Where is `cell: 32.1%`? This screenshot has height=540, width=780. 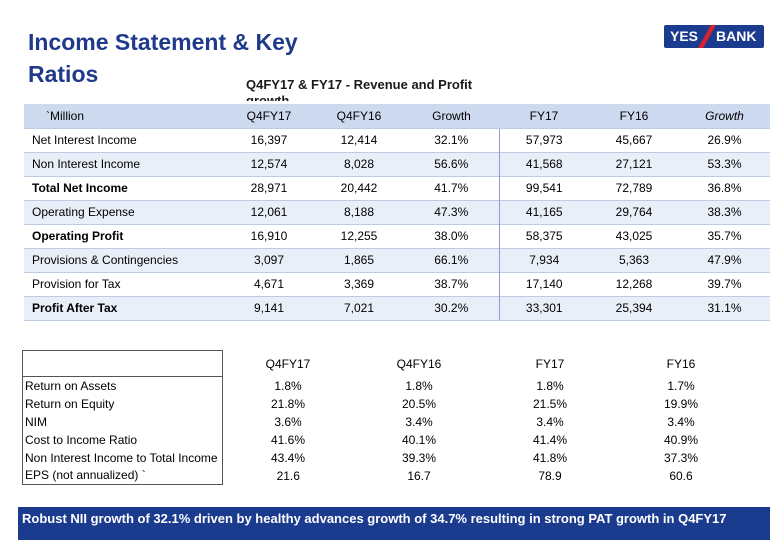 cell: 32.1% is located at coordinates (451, 139).